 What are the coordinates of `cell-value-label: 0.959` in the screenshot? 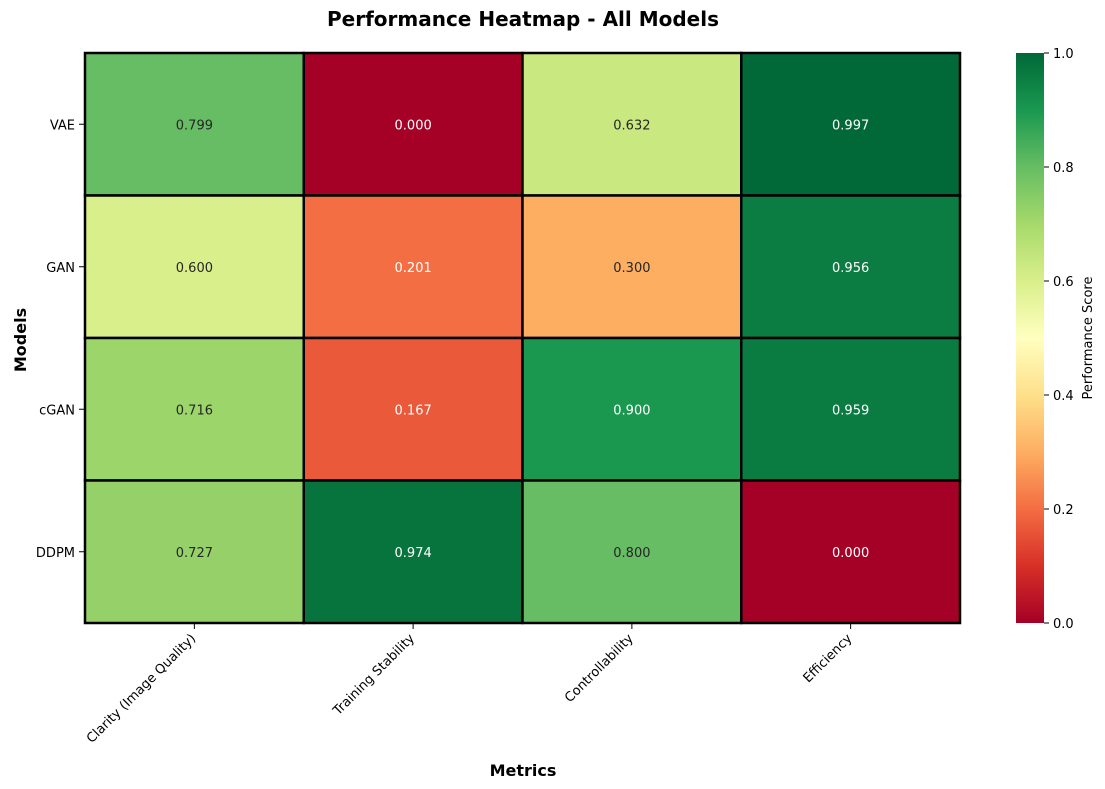 It's located at (850, 410).